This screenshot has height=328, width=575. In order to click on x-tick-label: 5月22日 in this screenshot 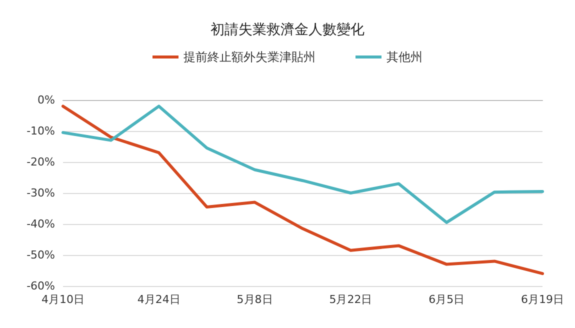, I will do `click(350, 299)`.